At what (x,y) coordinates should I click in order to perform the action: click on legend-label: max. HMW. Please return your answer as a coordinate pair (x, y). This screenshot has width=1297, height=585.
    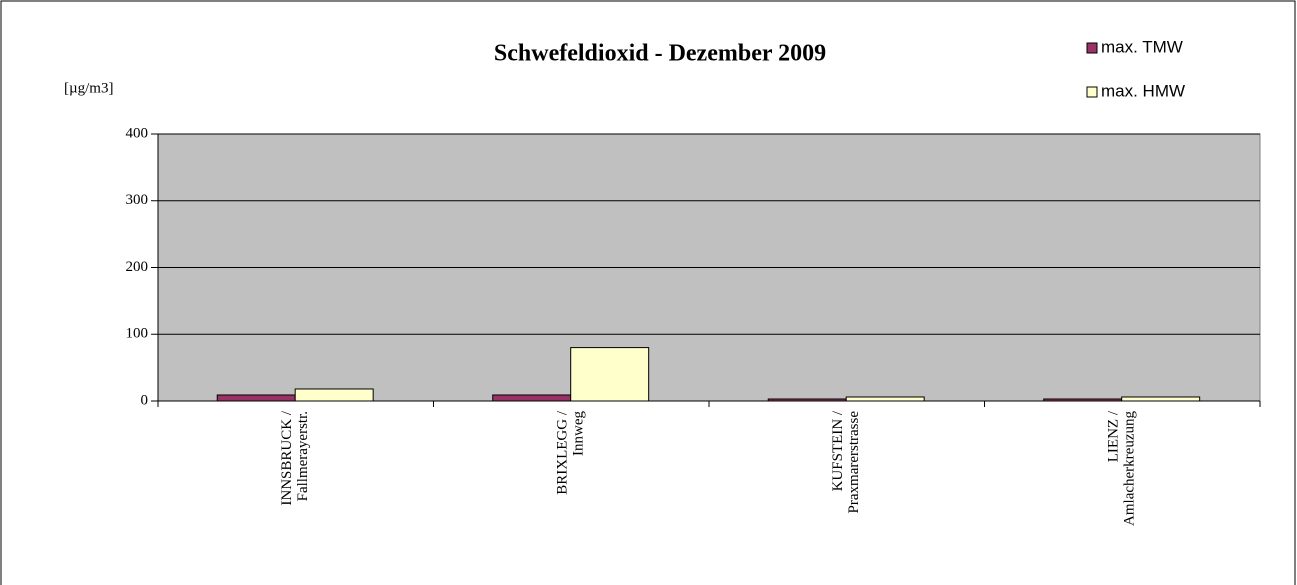
    Looking at the image, I should click on (1143, 90).